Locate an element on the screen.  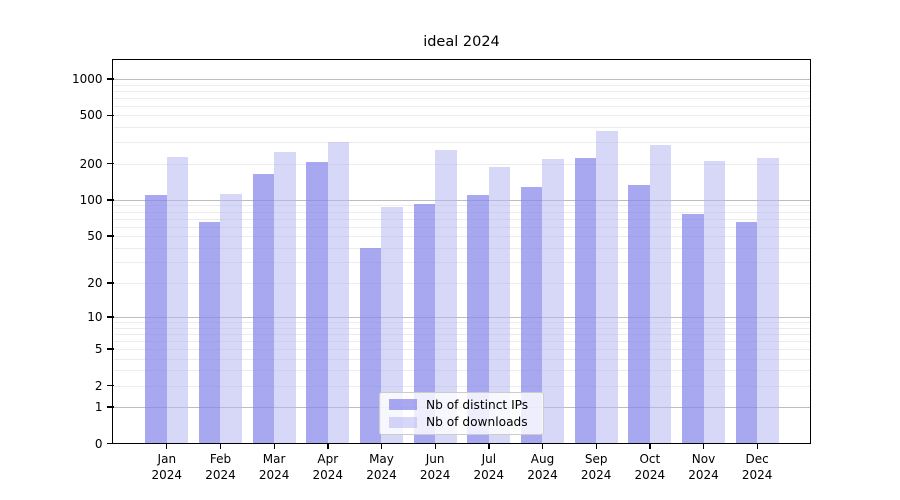
y-tick-label-20: 20 is located at coordinates (95, 282).